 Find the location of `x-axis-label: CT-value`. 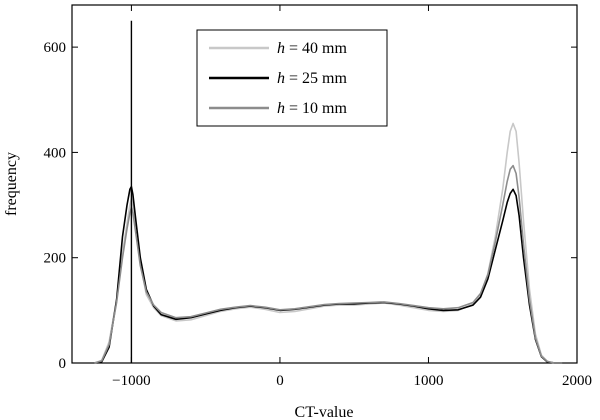

x-axis-label: CT-value is located at coordinates (324, 412).